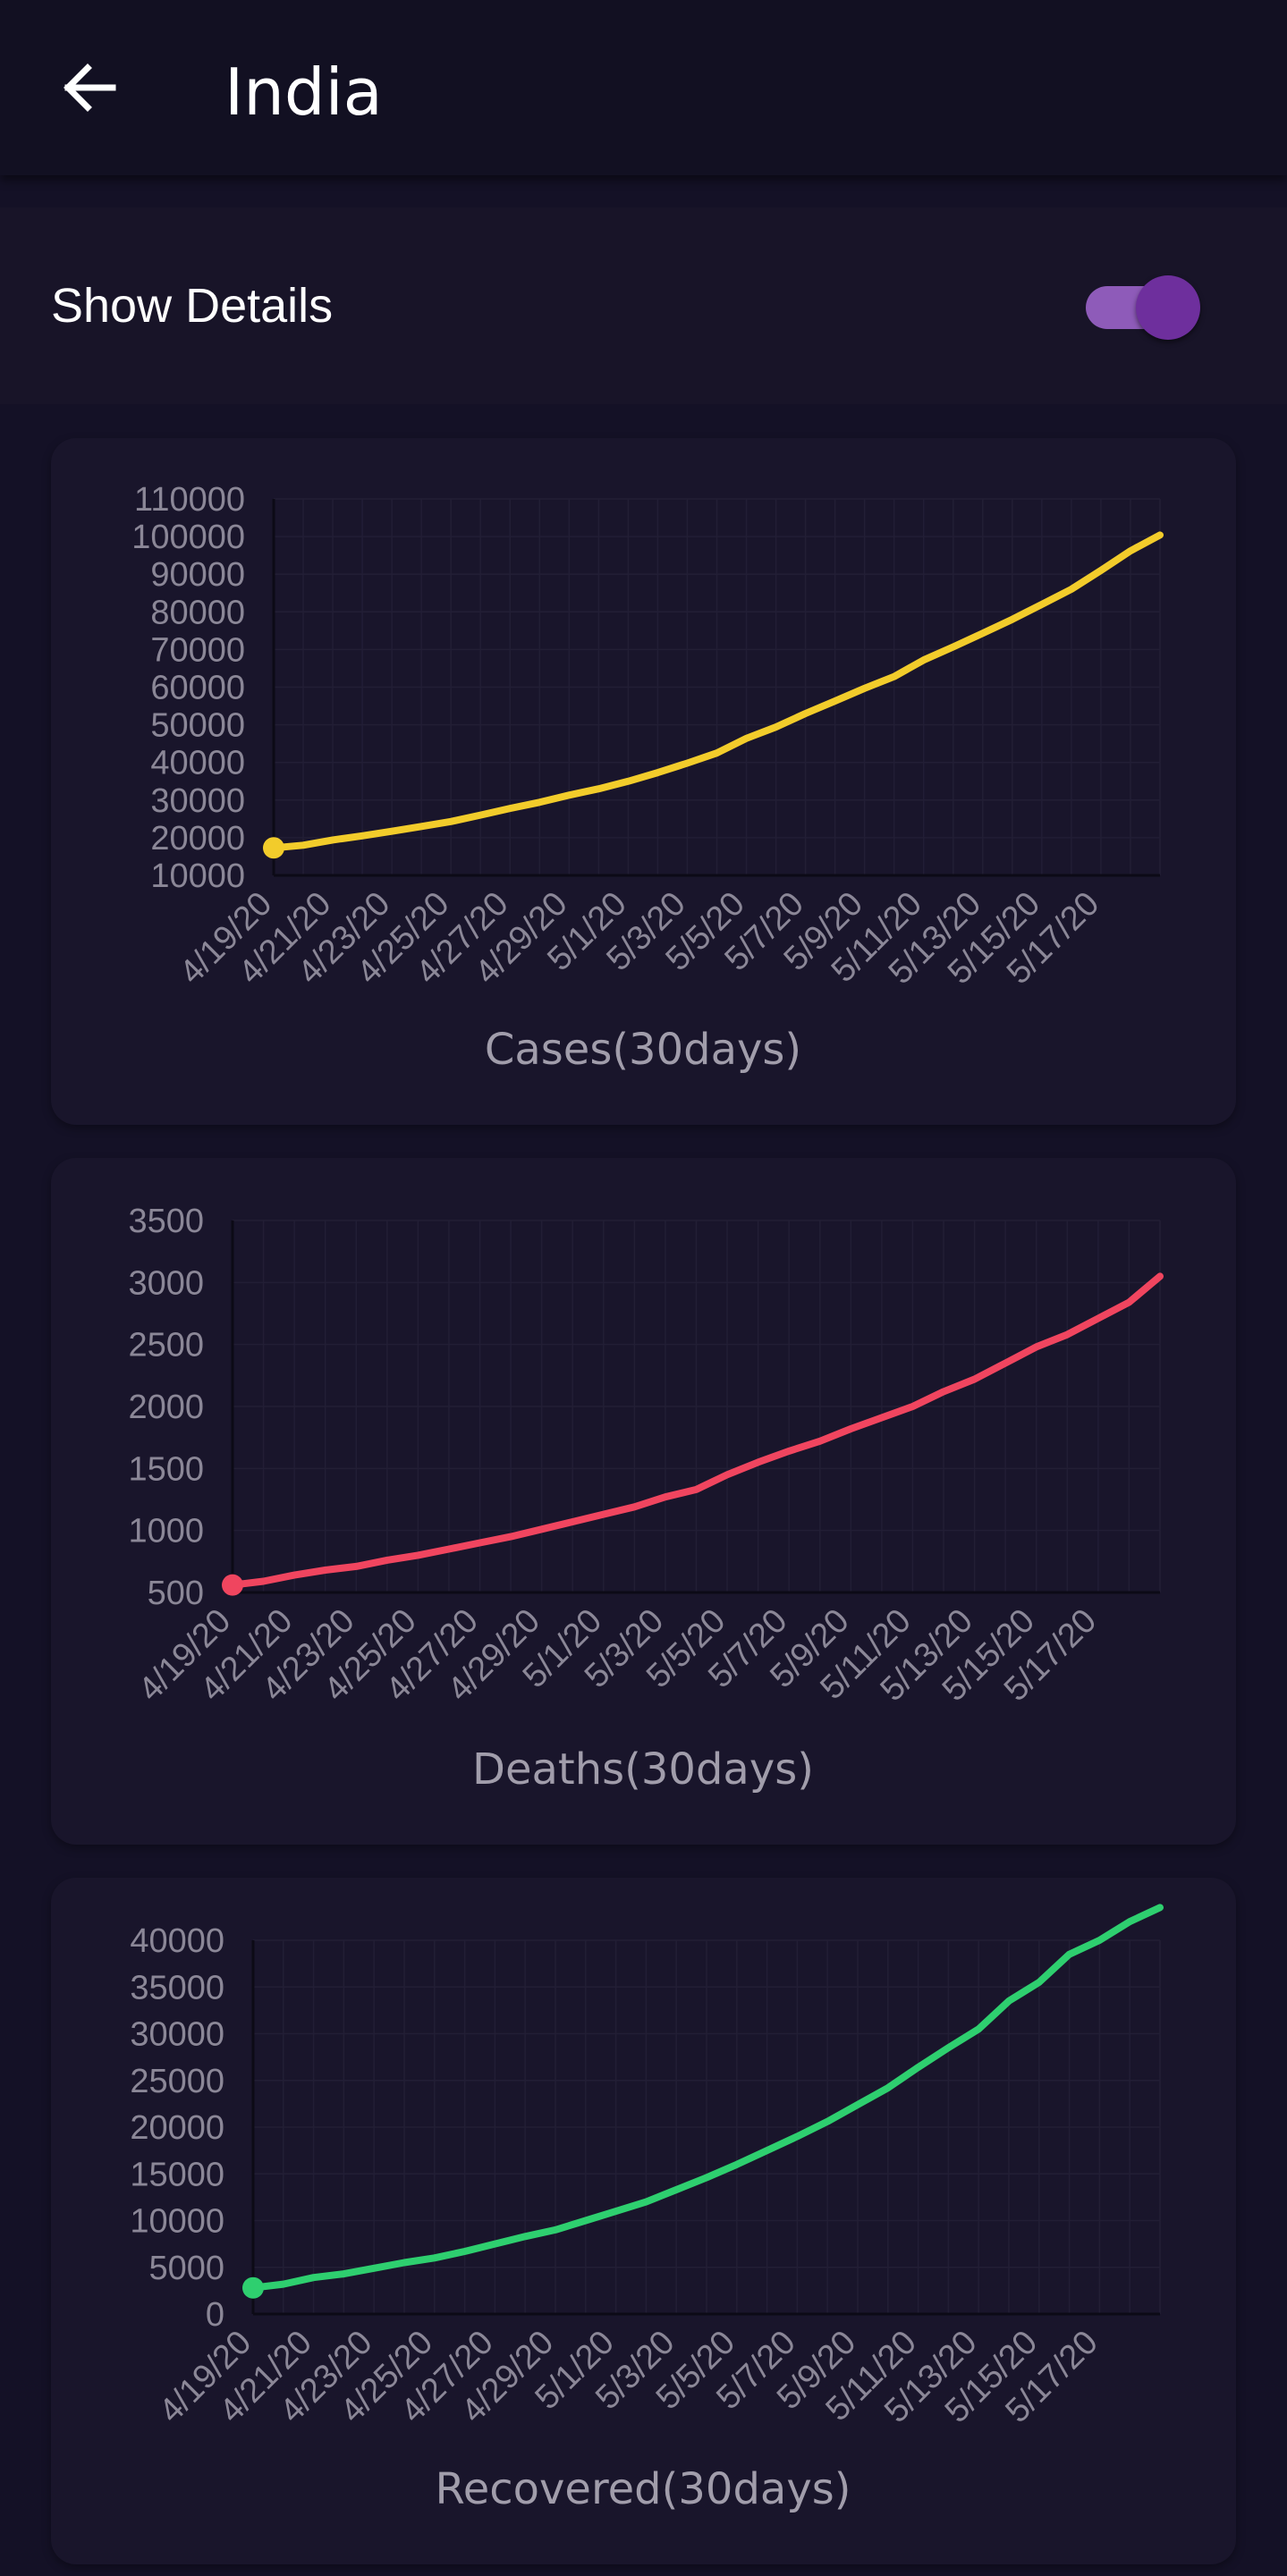  I want to click on back-button, so click(89, 88).